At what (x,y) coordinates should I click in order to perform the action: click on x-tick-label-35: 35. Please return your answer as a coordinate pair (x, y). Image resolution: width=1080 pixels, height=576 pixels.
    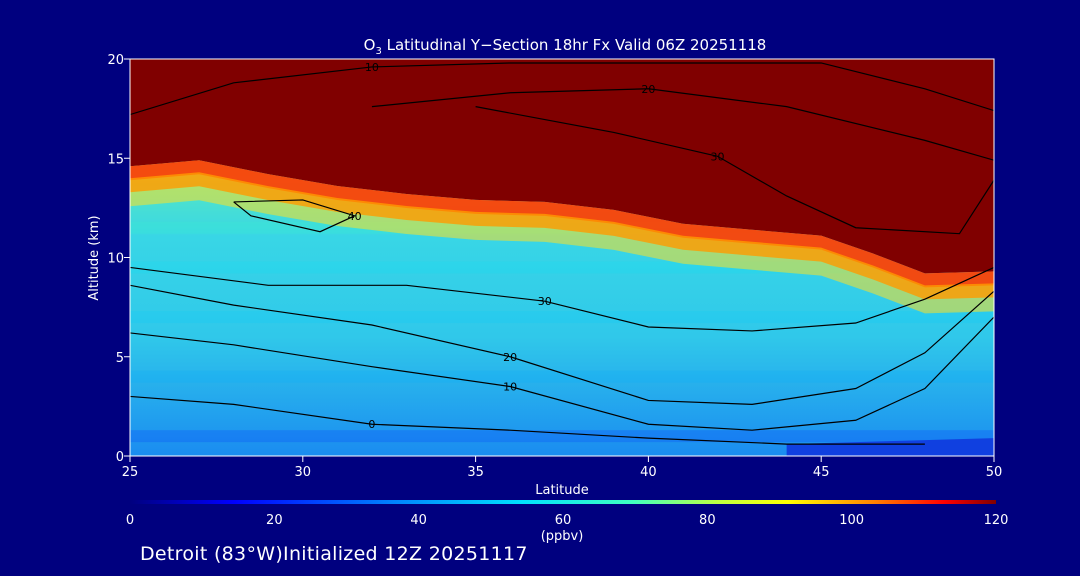
    Looking at the image, I should click on (475, 472).